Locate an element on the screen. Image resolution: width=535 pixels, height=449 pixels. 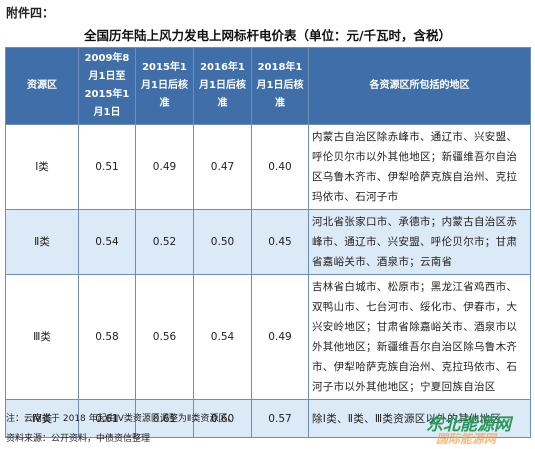
cell: Ⅰ类 is located at coordinates (42, 167).